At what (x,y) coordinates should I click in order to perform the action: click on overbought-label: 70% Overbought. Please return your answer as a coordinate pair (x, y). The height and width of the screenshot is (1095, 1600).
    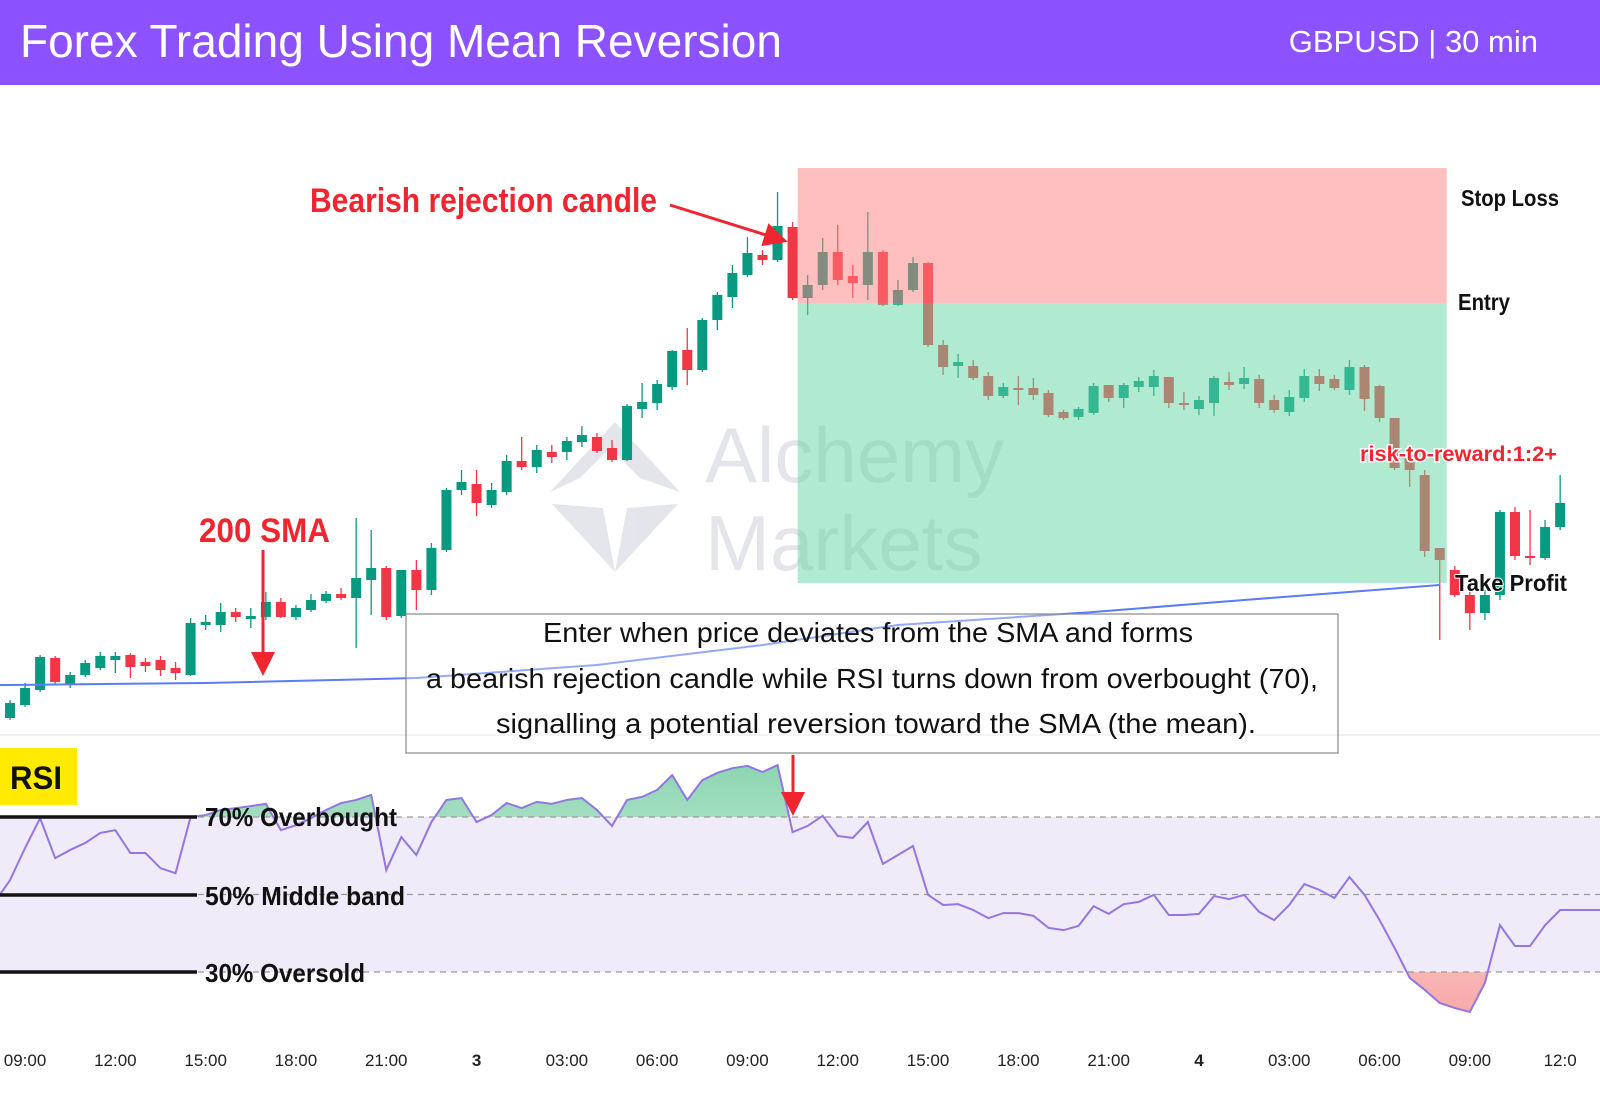
    Looking at the image, I should click on (301, 817).